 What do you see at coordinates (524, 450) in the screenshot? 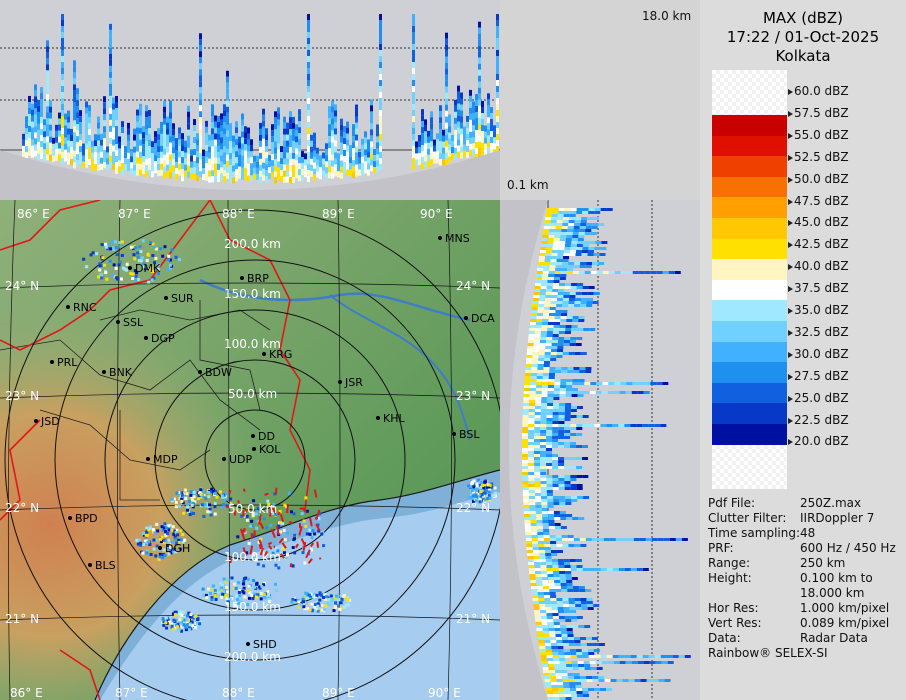
I see `right-ground-curve` at bounding box center [524, 450].